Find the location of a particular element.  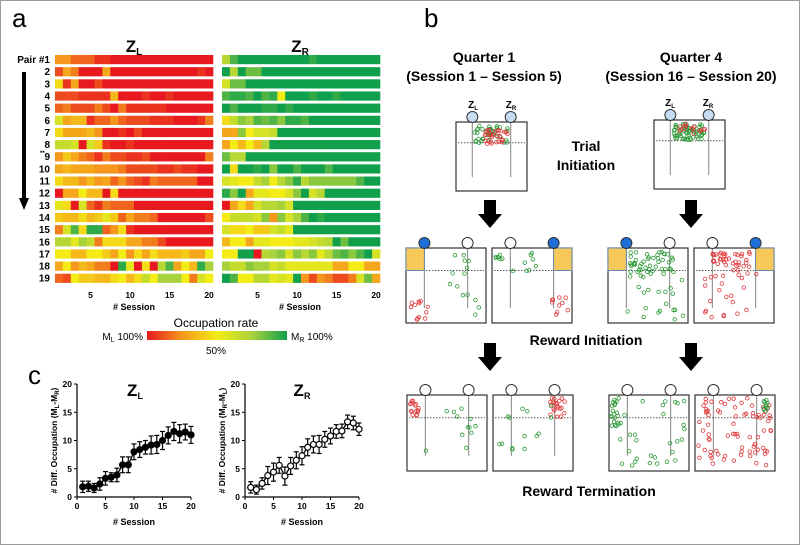

heatmap-x-tick: 5 is located at coordinates (90, 295).